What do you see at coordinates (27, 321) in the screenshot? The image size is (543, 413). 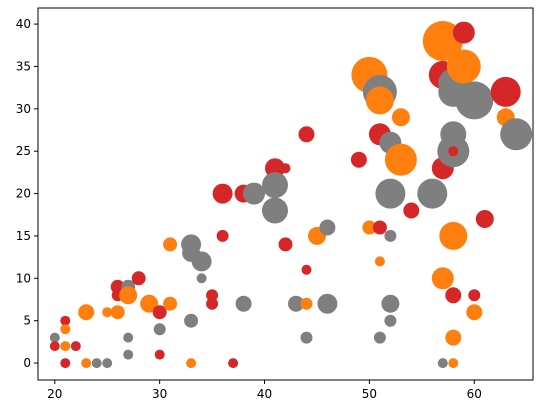 I see `y-tick-label: 5` at bounding box center [27, 321].